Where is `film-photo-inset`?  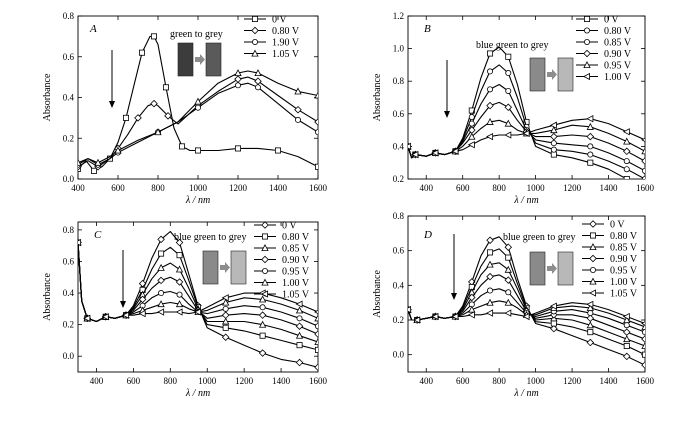
film-photo-inset is located at coordinates (224, 267).